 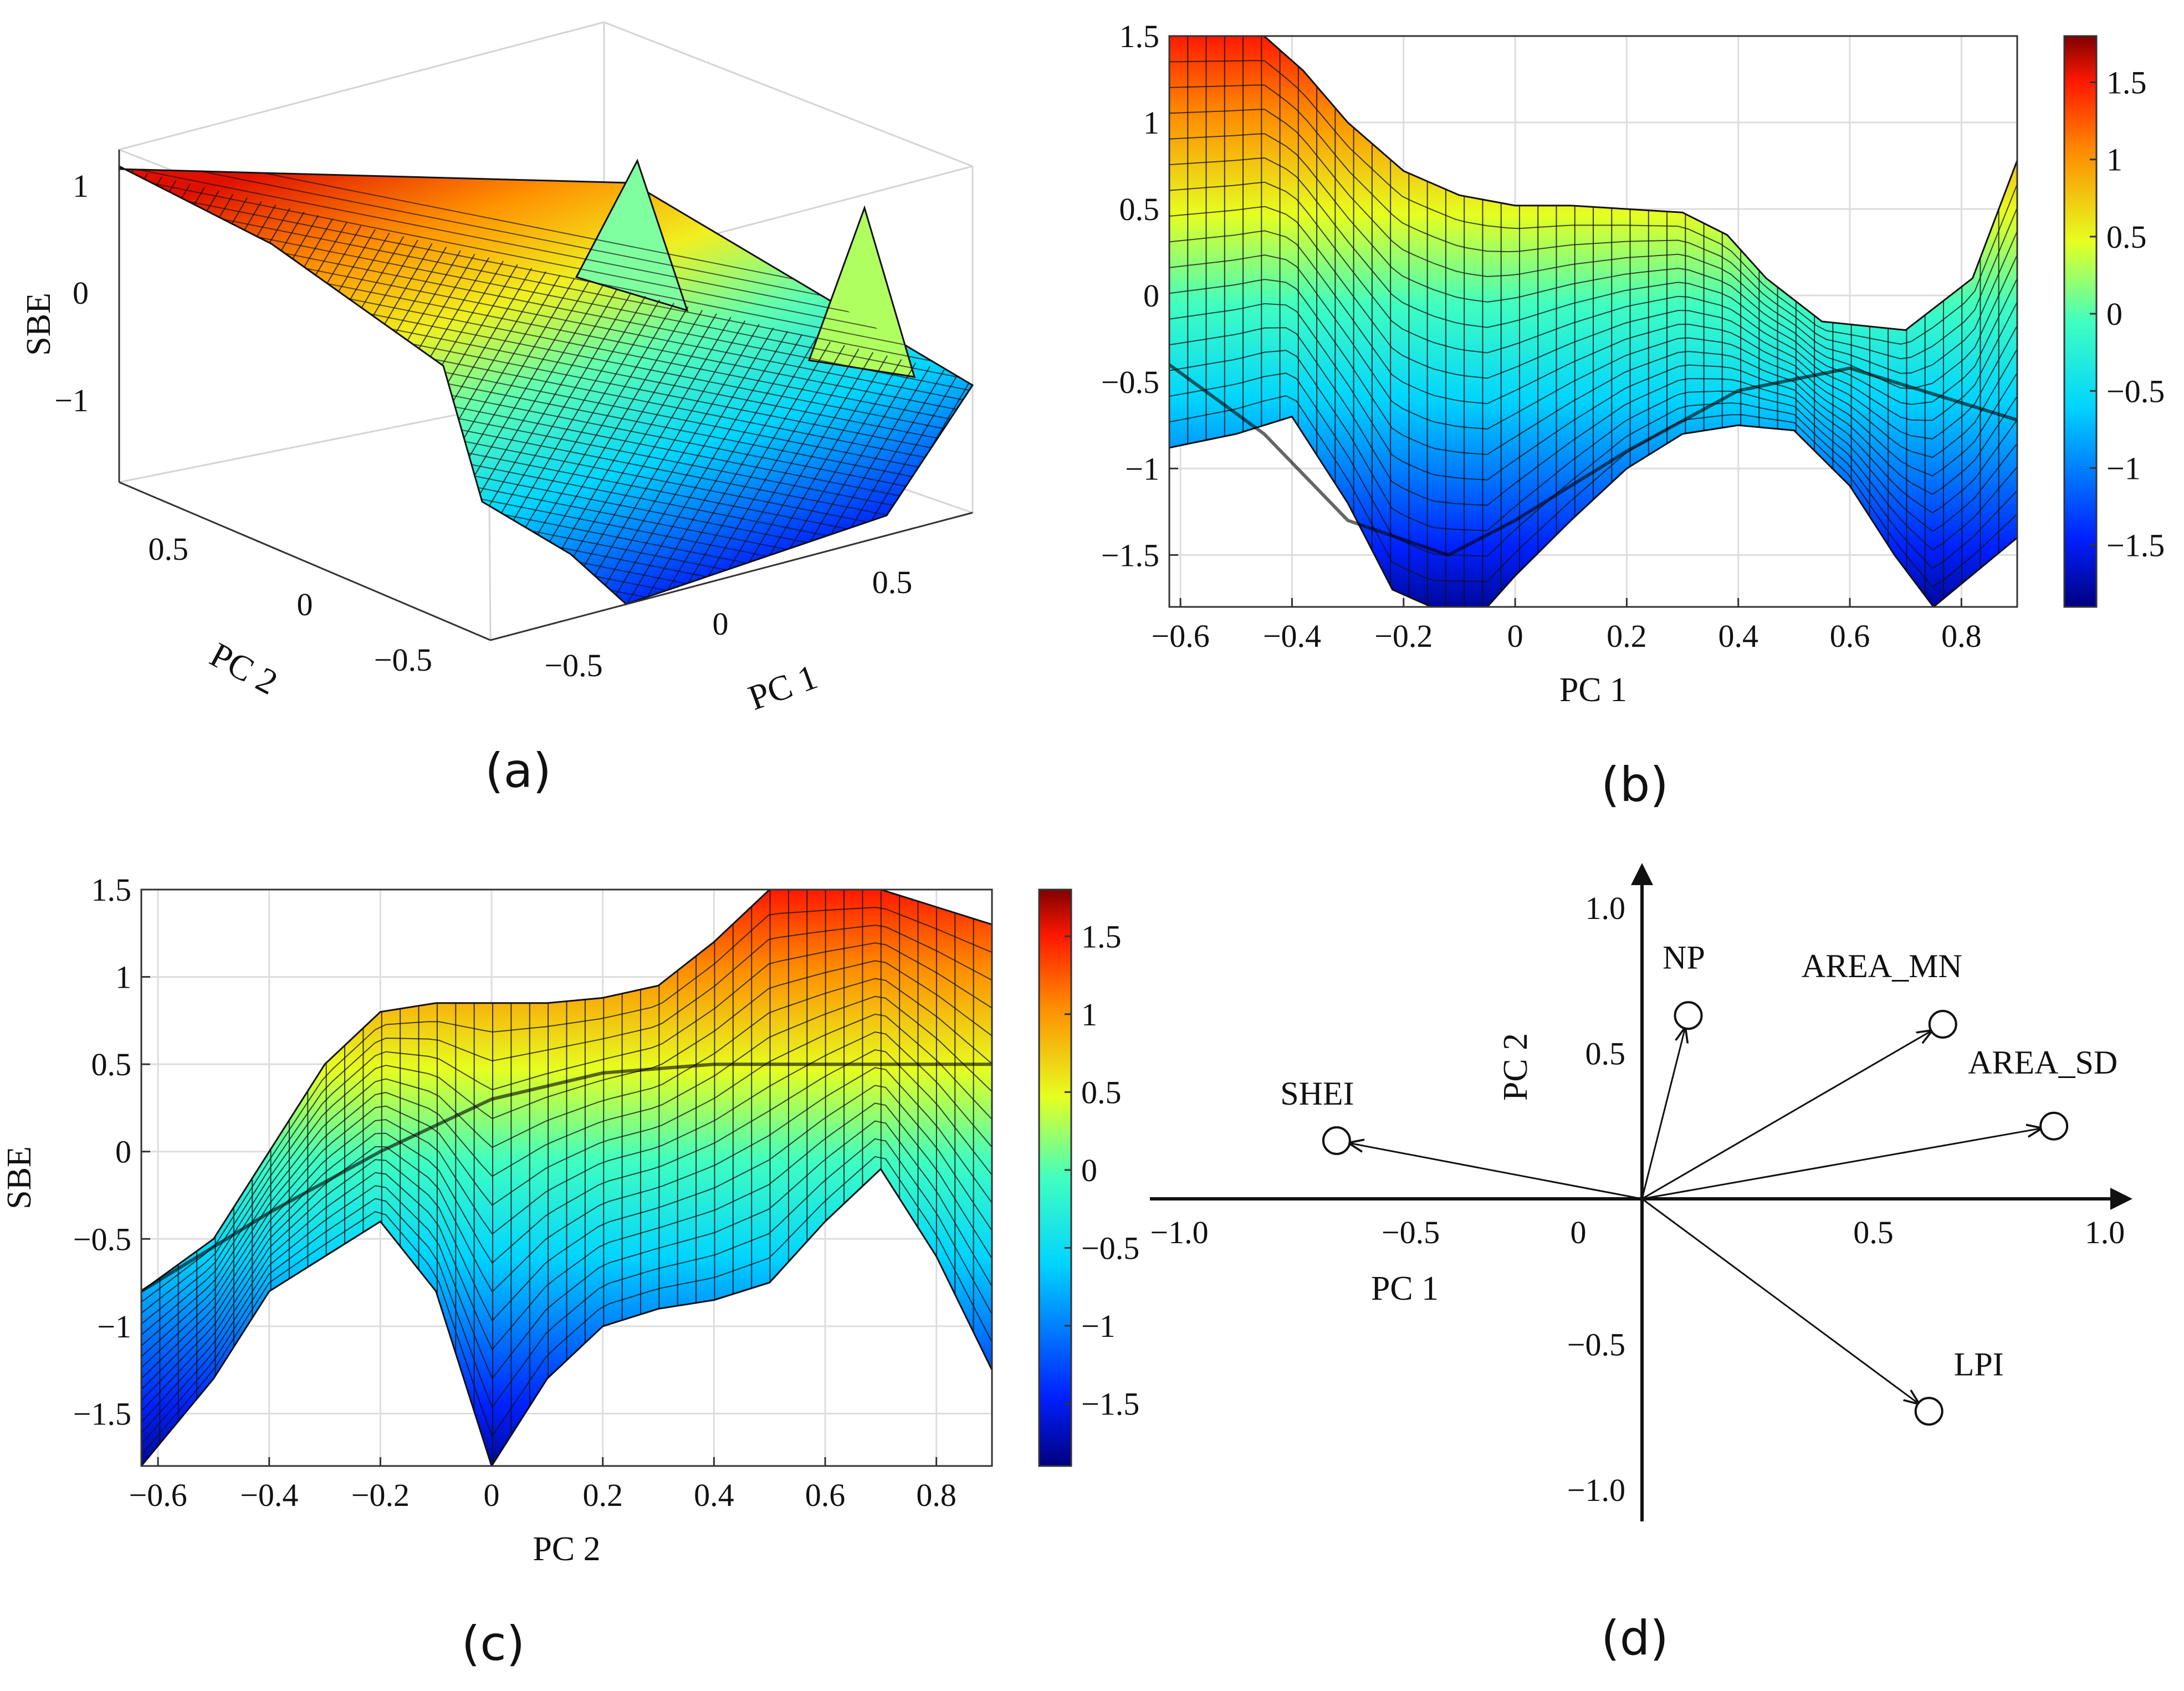 I want to click on panelB-xtick-2: −0.2, so click(x=1403, y=636).